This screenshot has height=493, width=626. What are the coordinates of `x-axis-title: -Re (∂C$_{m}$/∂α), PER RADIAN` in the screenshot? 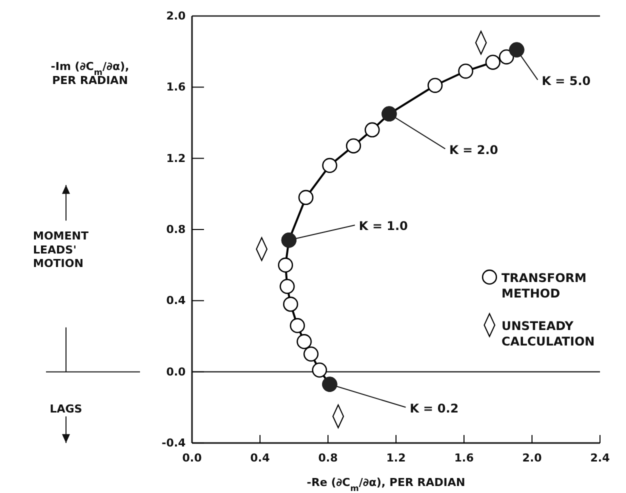 It's located at (386, 484).